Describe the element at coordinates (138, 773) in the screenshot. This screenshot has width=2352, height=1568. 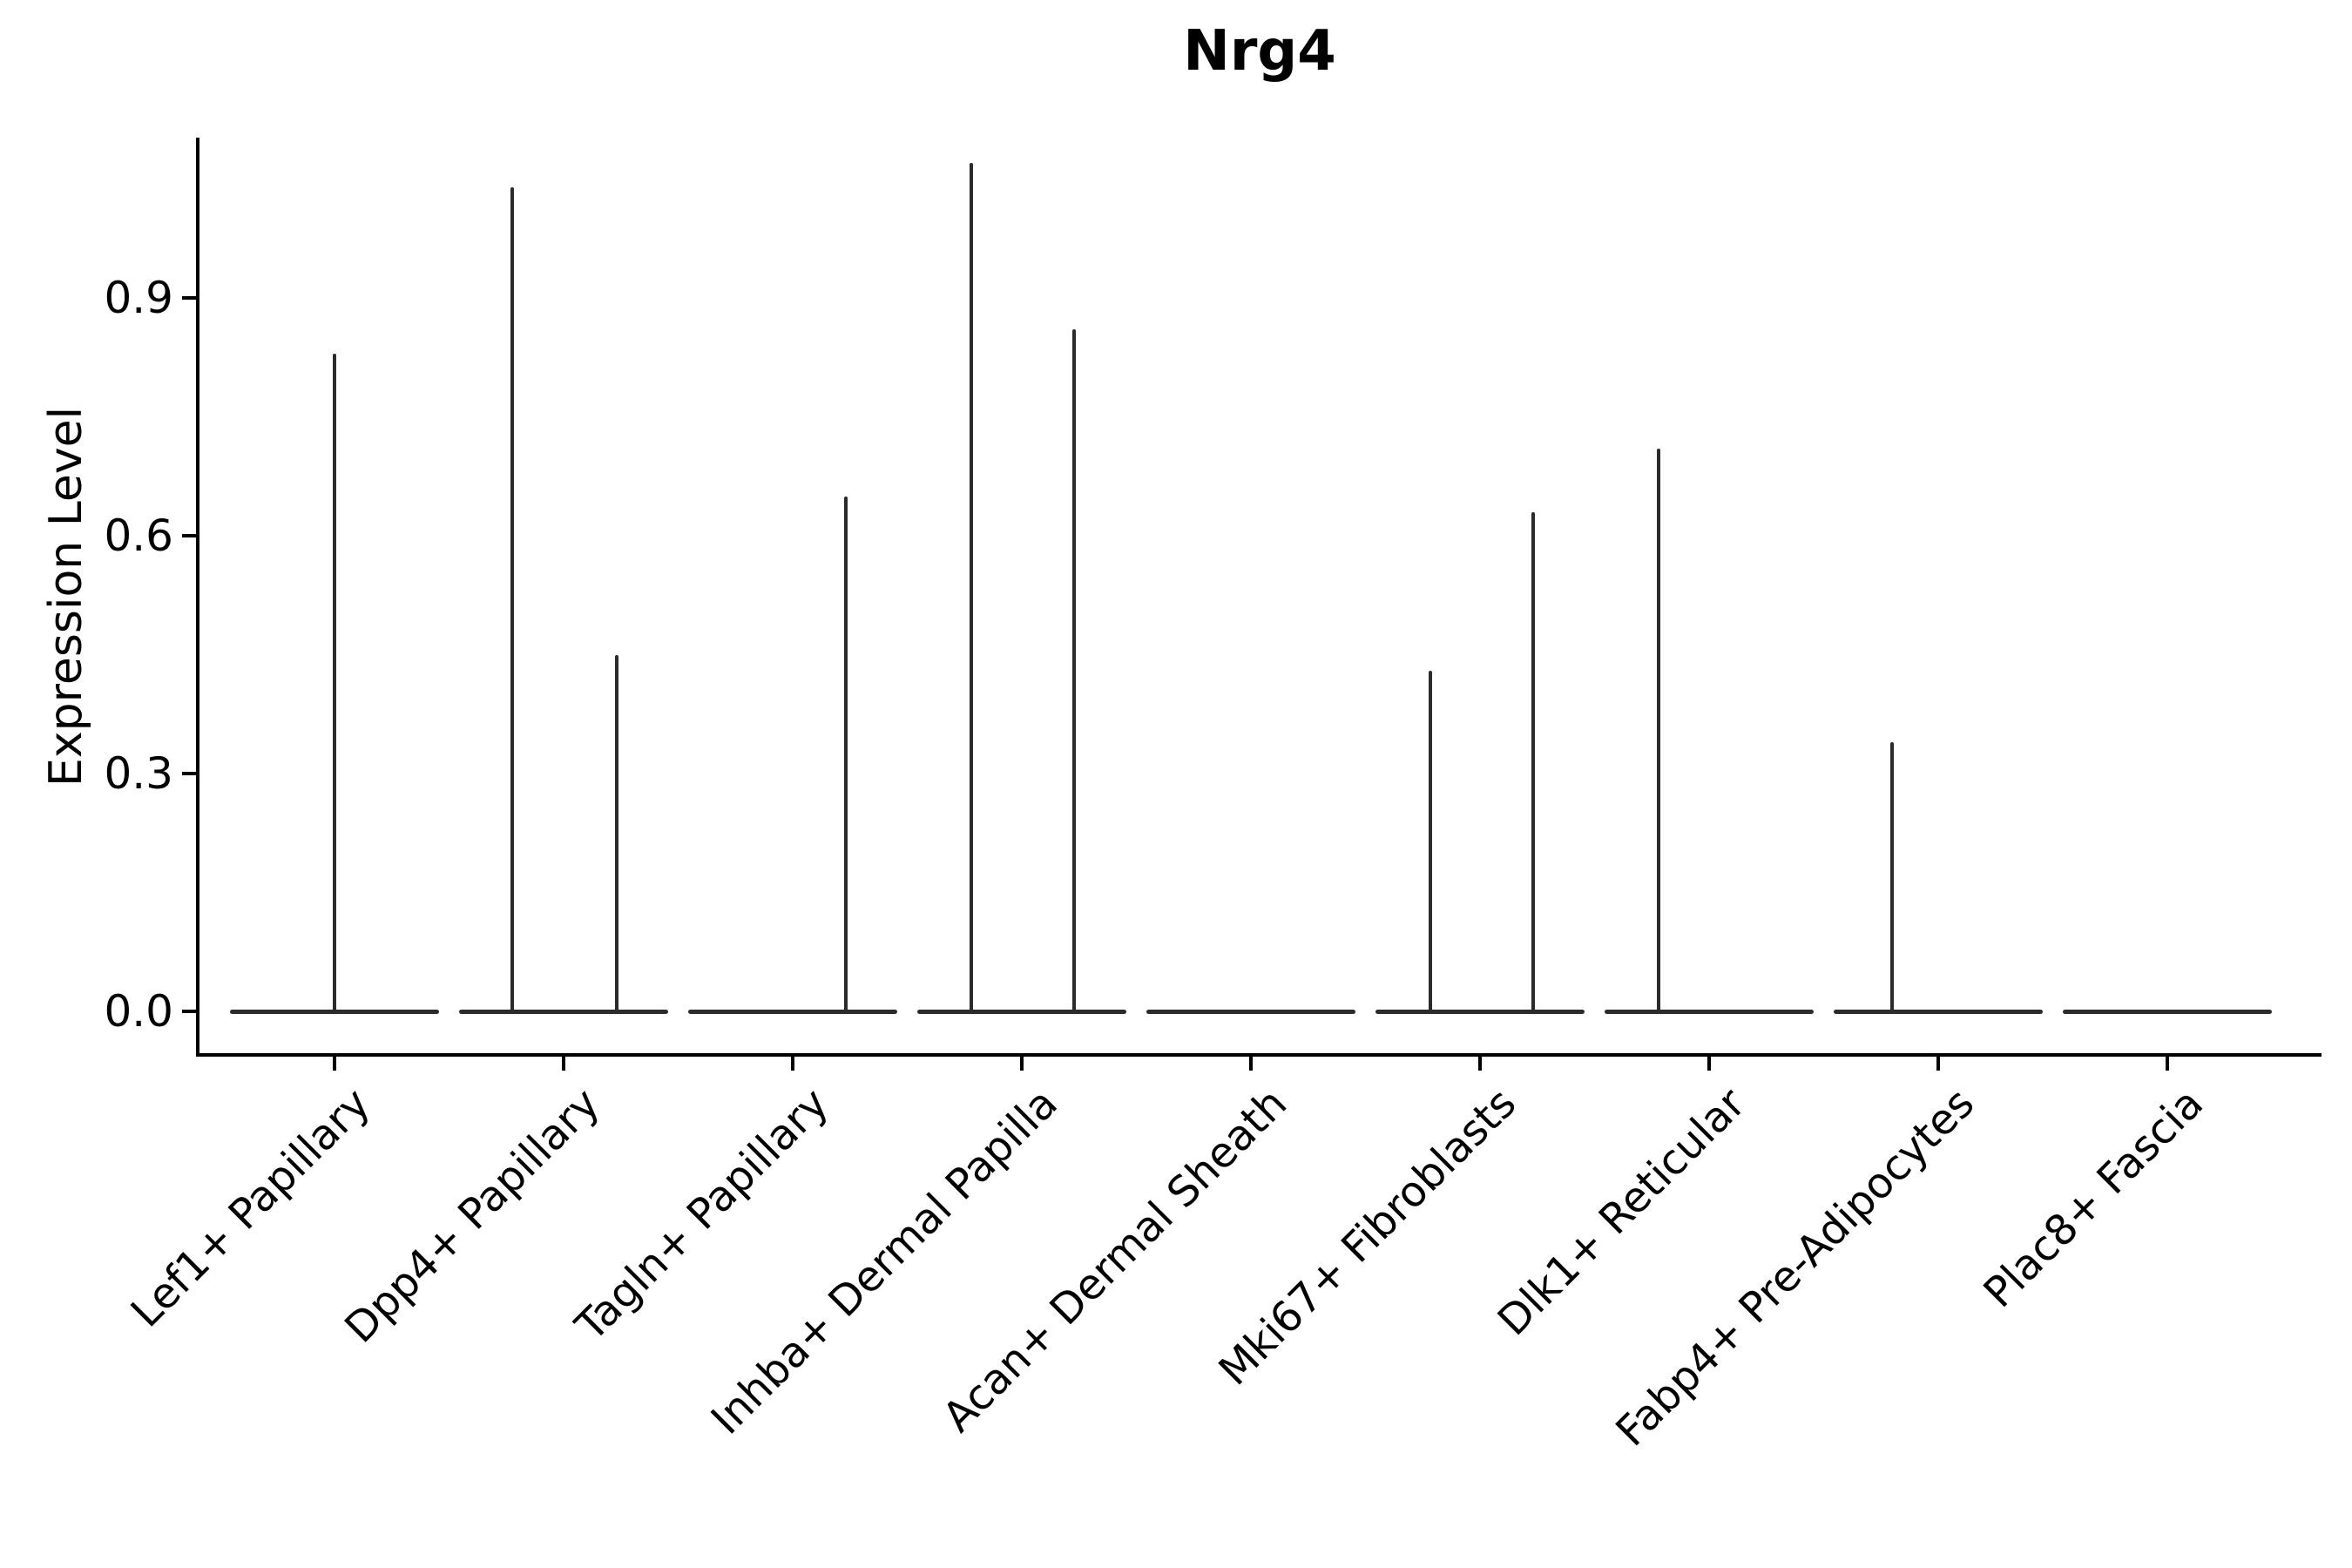
I see `y-tick-label: 0.3` at that location.